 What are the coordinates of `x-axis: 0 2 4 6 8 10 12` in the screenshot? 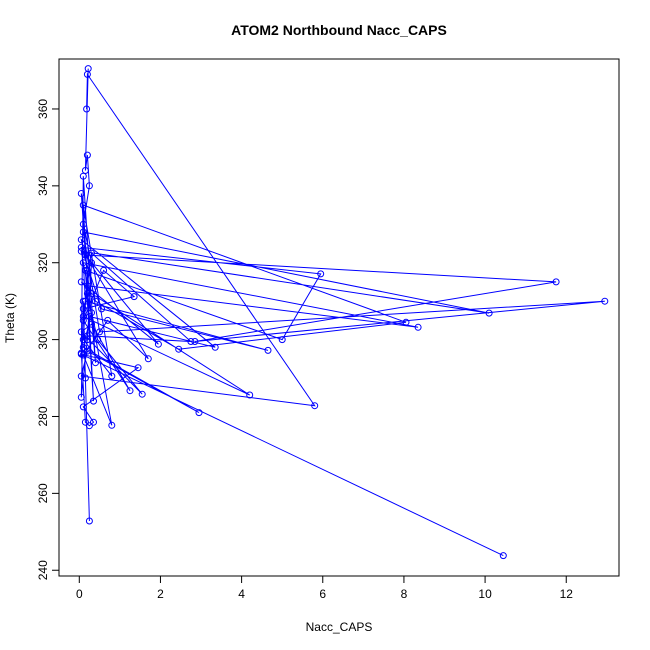 It's located at (325, 588).